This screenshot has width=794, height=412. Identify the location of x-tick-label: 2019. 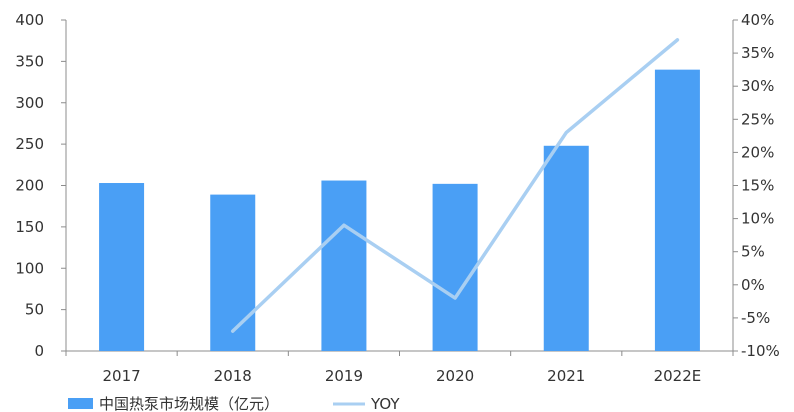
(344, 376).